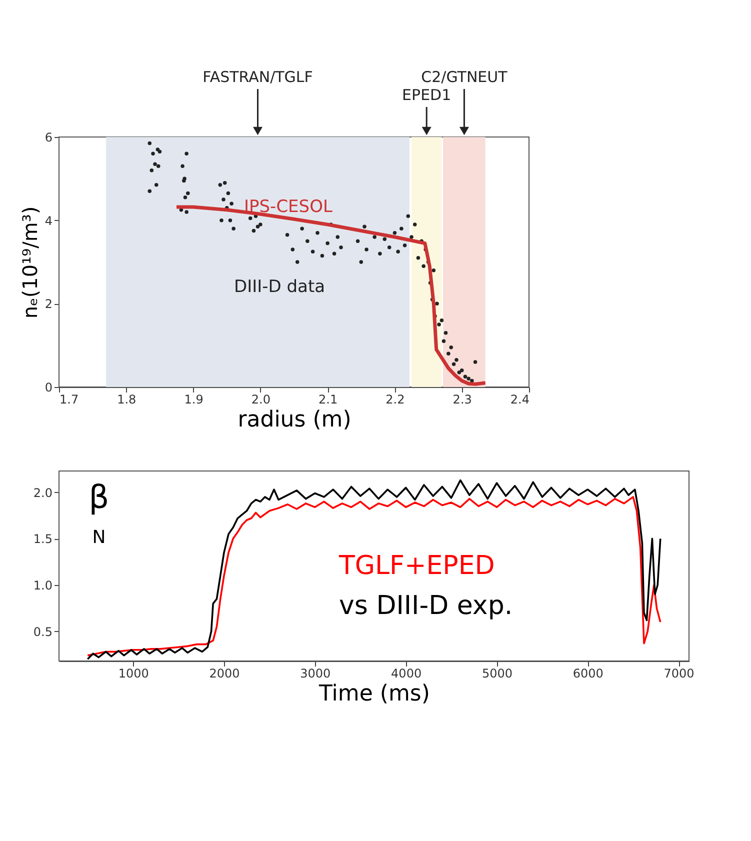 This screenshot has width=751, height=841. What do you see at coordinates (416, 566) in the screenshot?
I see `series-label: TGLF+EPED` at bounding box center [416, 566].